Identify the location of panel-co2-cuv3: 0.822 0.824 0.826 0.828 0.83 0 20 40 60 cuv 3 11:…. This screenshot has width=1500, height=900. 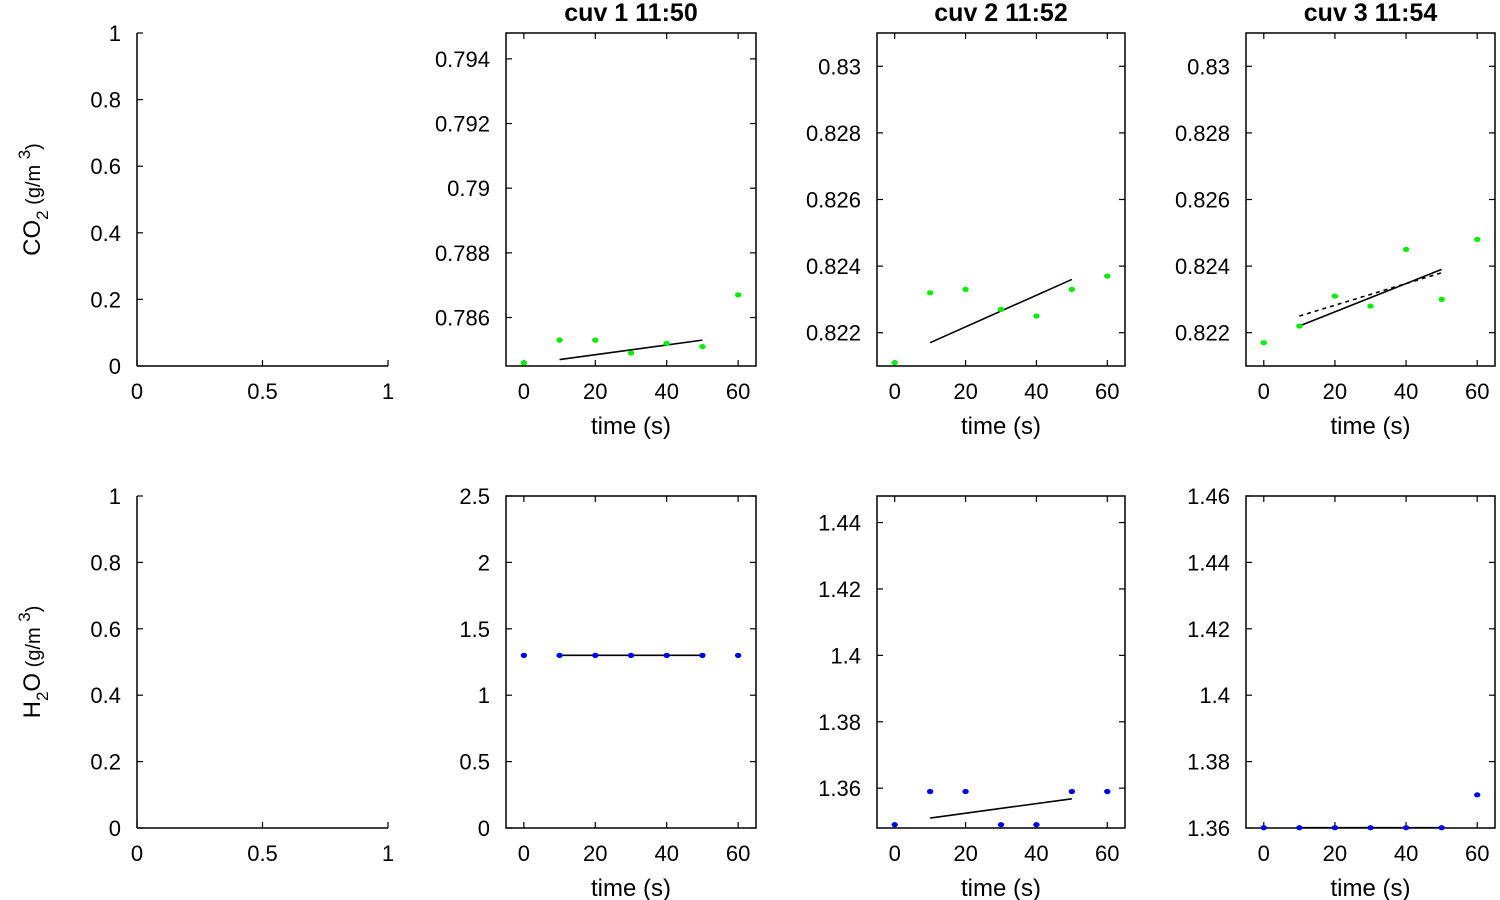
(1335, 220).